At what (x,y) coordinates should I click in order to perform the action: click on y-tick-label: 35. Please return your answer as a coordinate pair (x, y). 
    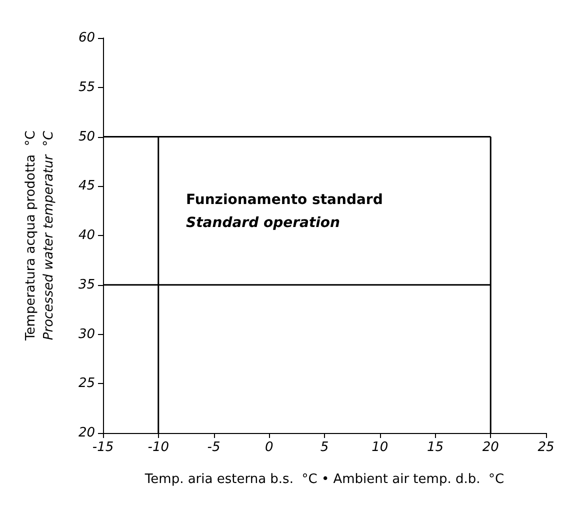
    Looking at the image, I should click on (86, 284).